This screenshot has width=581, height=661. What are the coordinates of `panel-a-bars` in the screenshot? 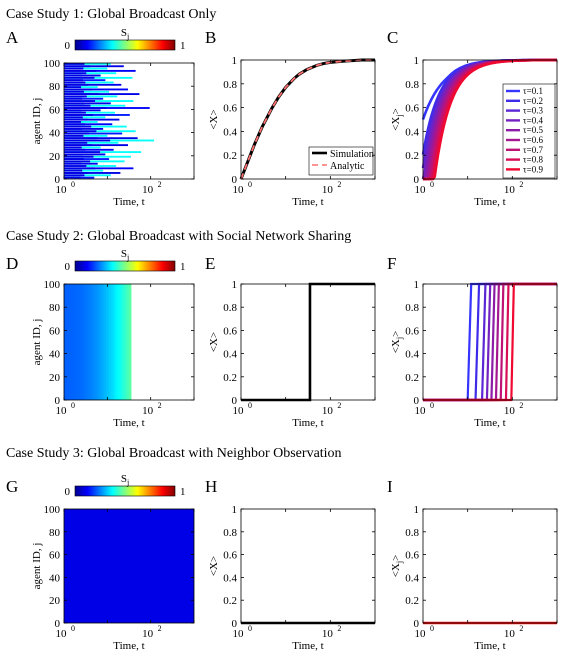 It's located at (109, 121).